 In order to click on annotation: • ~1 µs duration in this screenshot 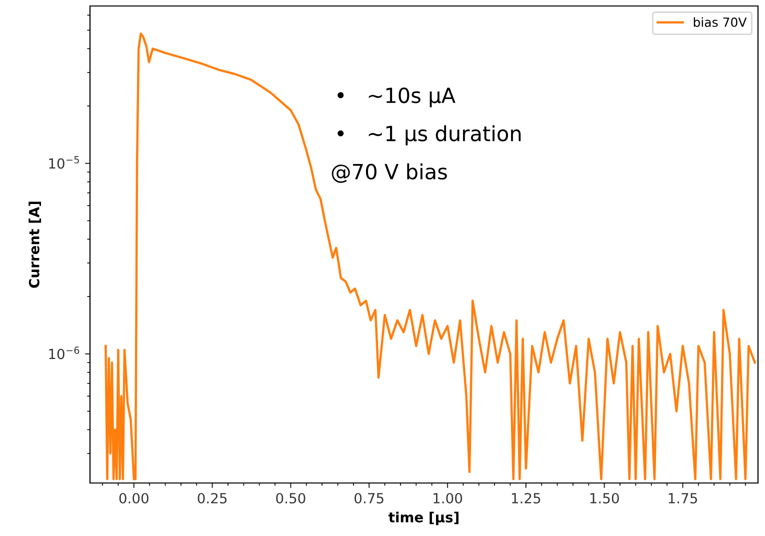, I will do `click(429, 135)`.